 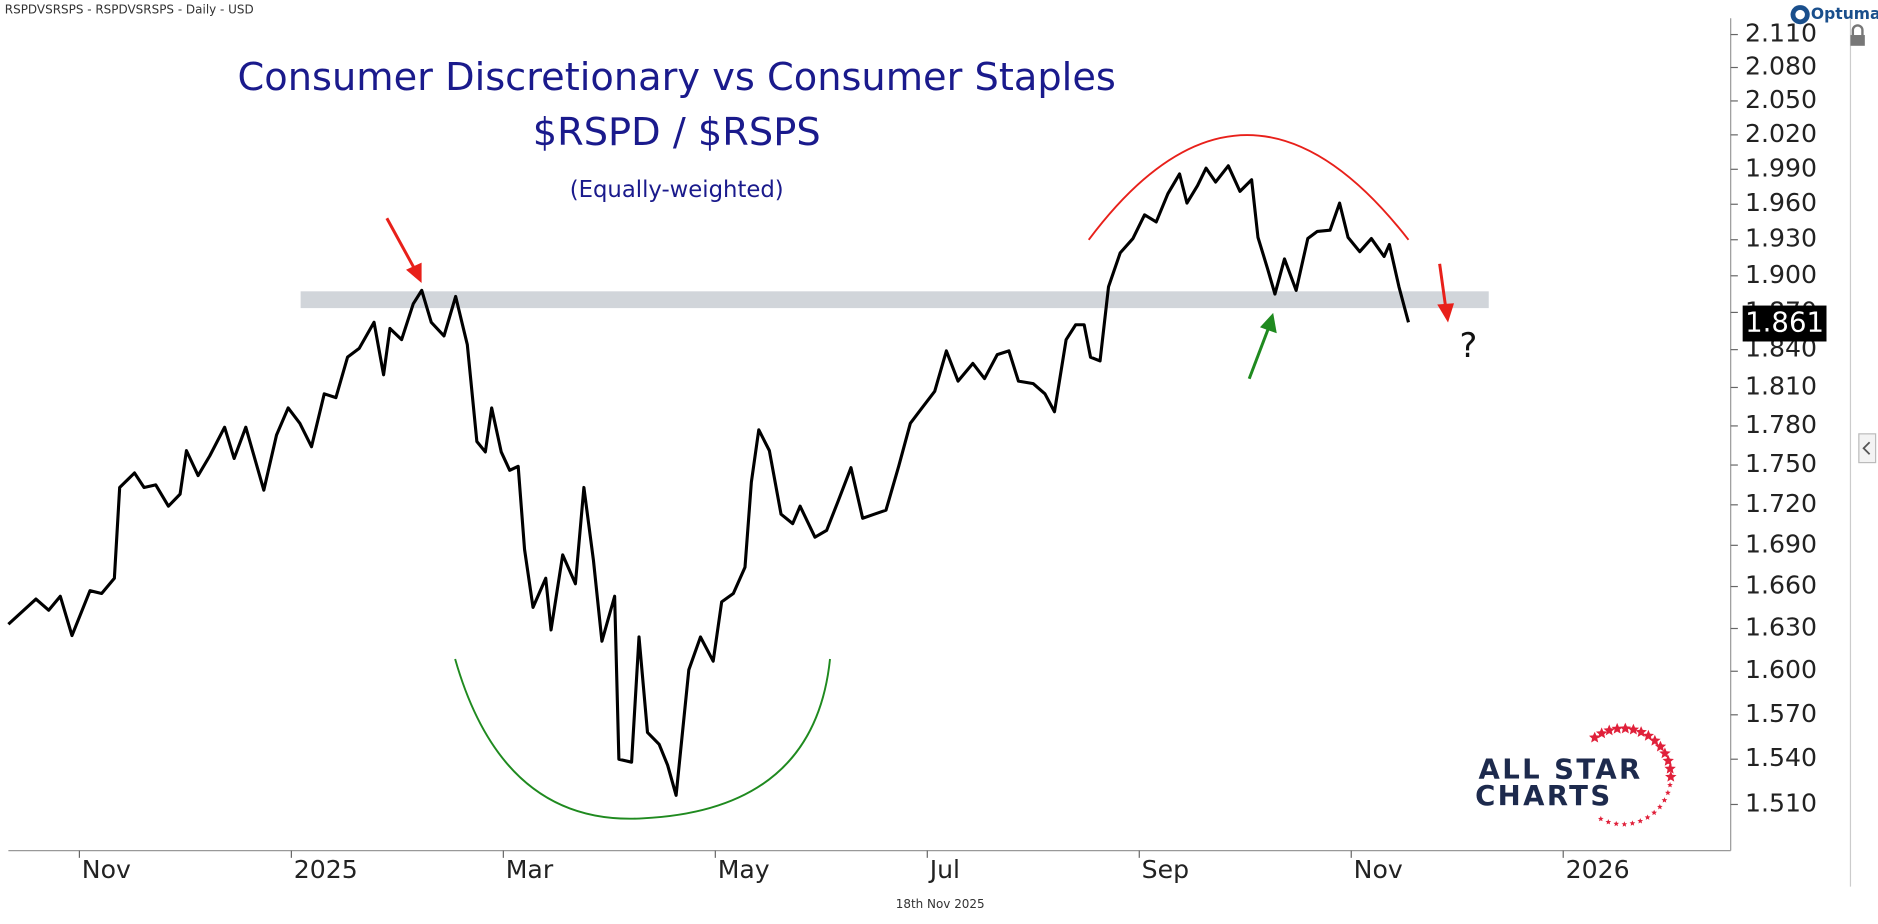 What do you see at coordinates (1781, 713) in the screenshot?
I see `y-tick-label: 1.570` at bounding box center [1781, 713].